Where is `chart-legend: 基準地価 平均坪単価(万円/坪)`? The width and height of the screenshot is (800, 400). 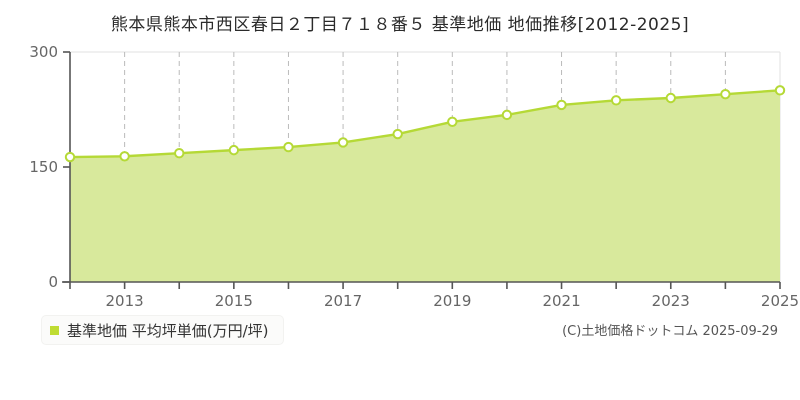
chart-legend: 基準地価 平均坪単価(万円/坪) is located at coordinates (162, 330).